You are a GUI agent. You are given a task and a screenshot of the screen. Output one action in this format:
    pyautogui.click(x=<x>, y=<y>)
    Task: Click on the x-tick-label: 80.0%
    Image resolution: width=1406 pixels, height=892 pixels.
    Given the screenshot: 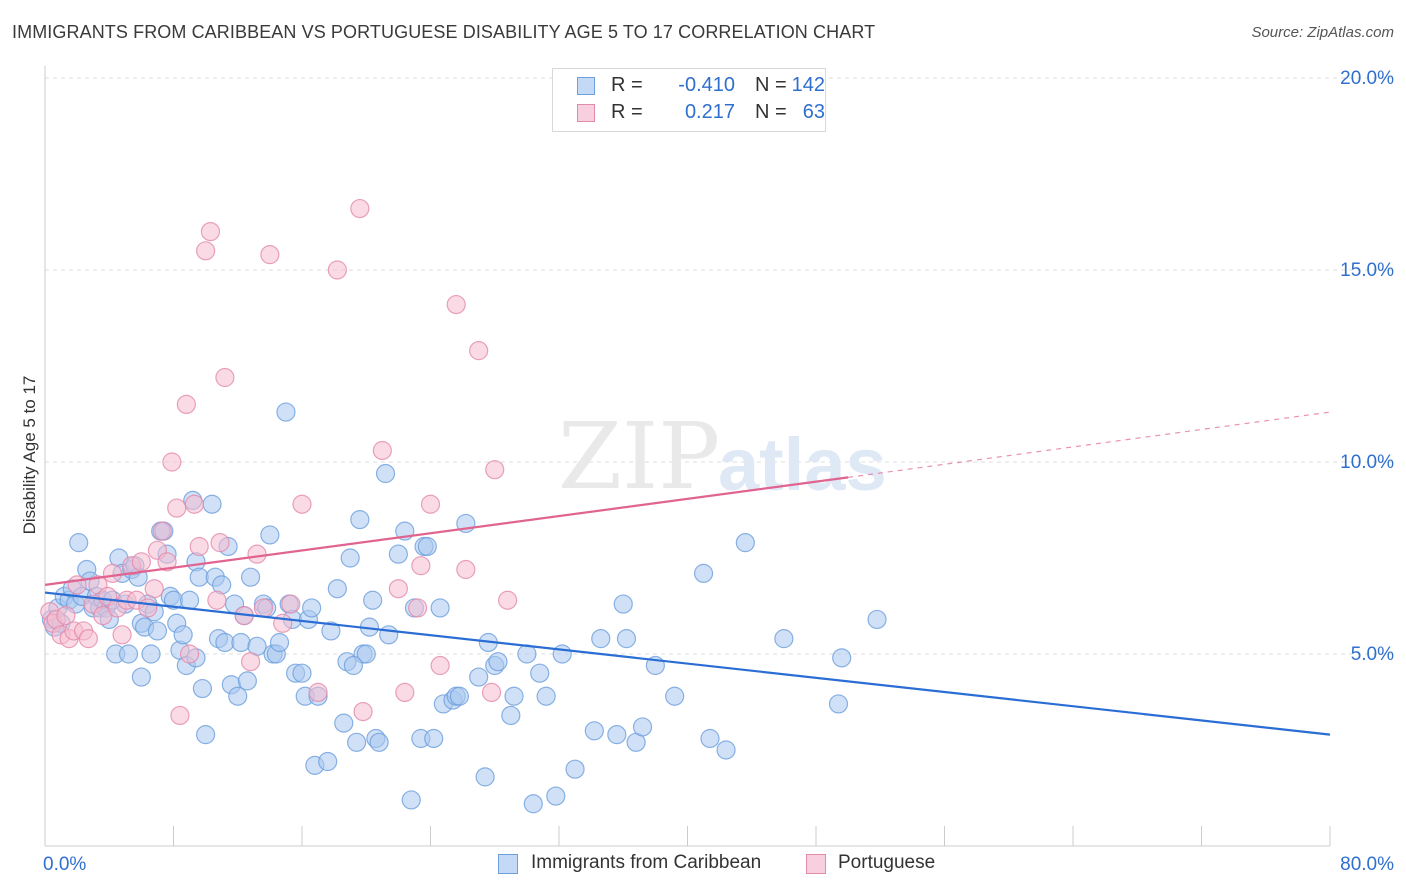 What is the action you would take?
    pyautogui.click(x=1367, y=864)
    